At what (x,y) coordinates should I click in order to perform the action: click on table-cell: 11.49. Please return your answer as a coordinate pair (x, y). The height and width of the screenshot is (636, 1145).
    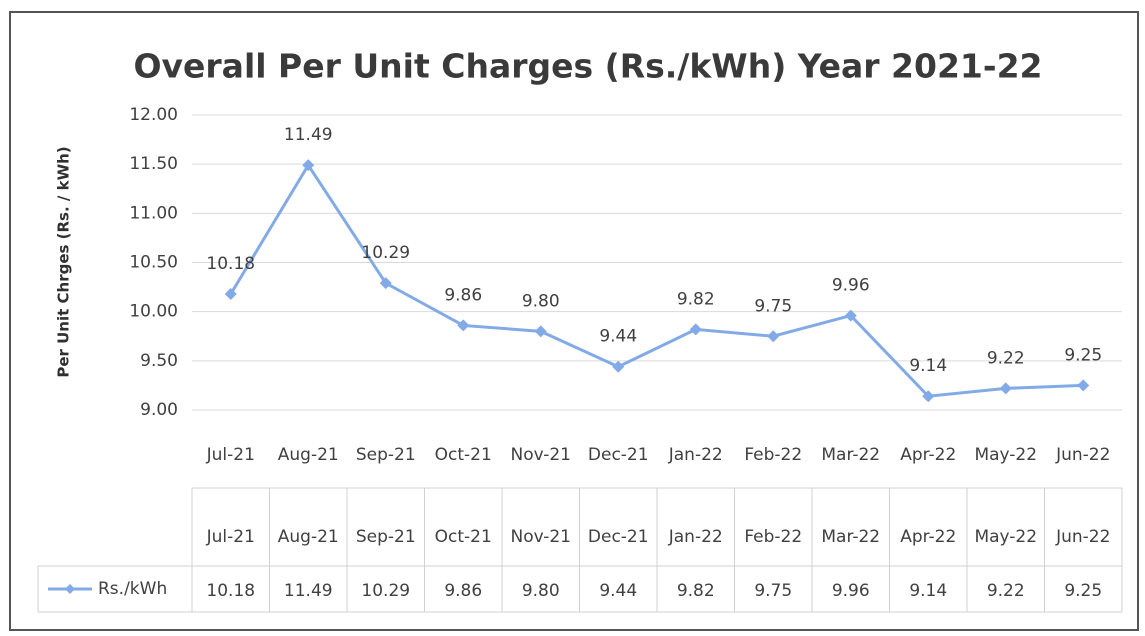
    Looking at the image, I should click on (308, 591).